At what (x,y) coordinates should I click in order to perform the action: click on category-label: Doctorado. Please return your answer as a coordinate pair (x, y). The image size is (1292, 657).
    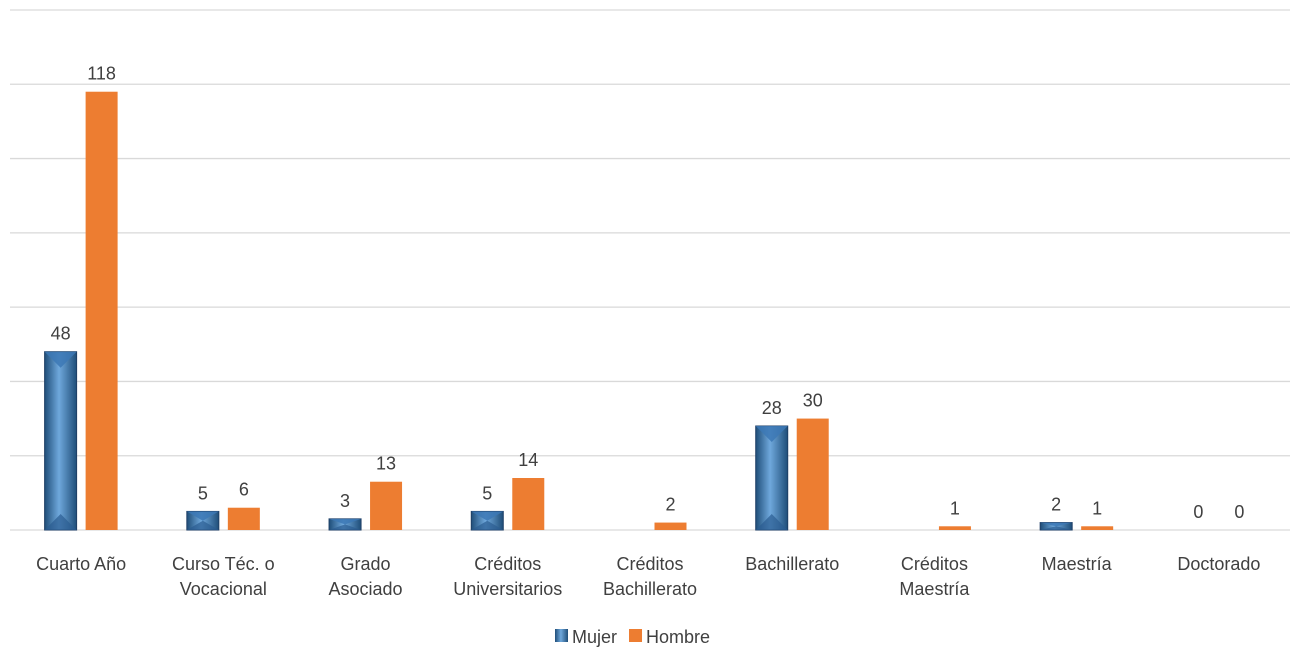
    Looking at the image, I should click on (1218, 564).